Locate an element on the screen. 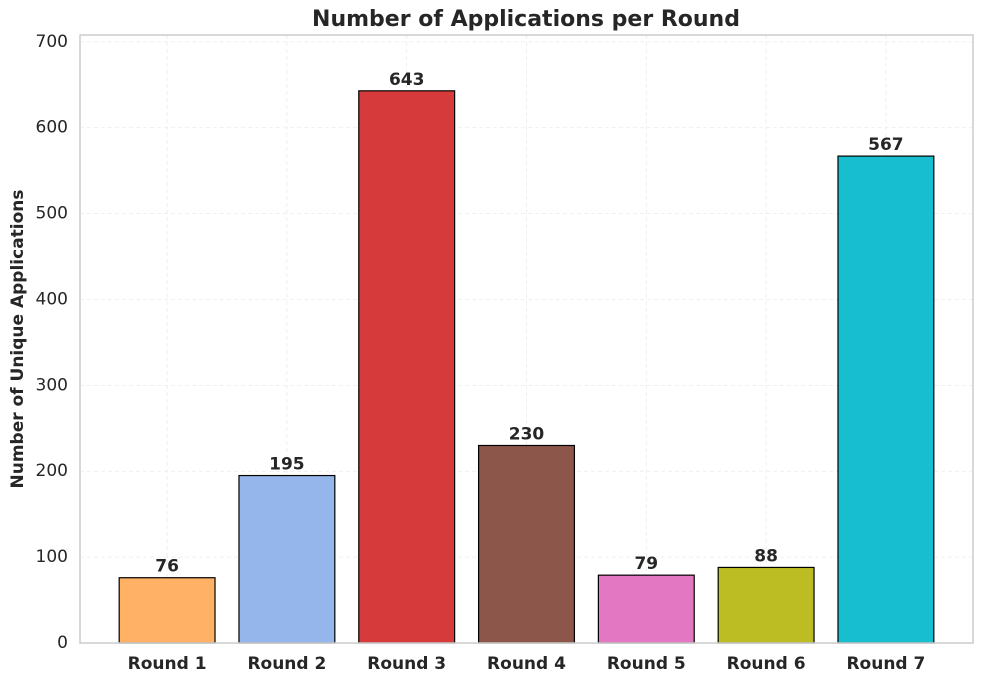 The image size is (984, 684). x-tick-label: Round 5 is located at coordinates (646, 664).